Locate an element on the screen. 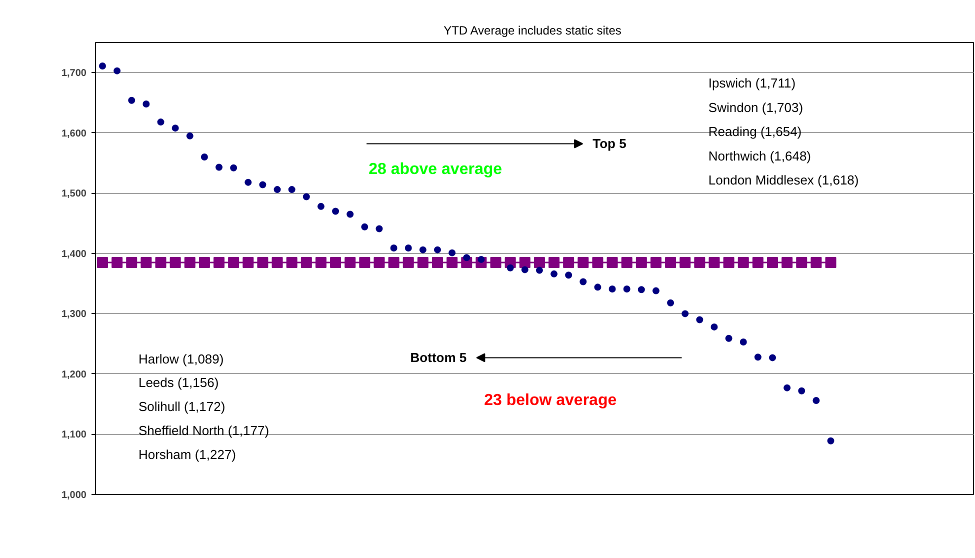 This screenshot has height=558, width=975. annotation: Northwich (1,648) is located at coordinates (760, 156).